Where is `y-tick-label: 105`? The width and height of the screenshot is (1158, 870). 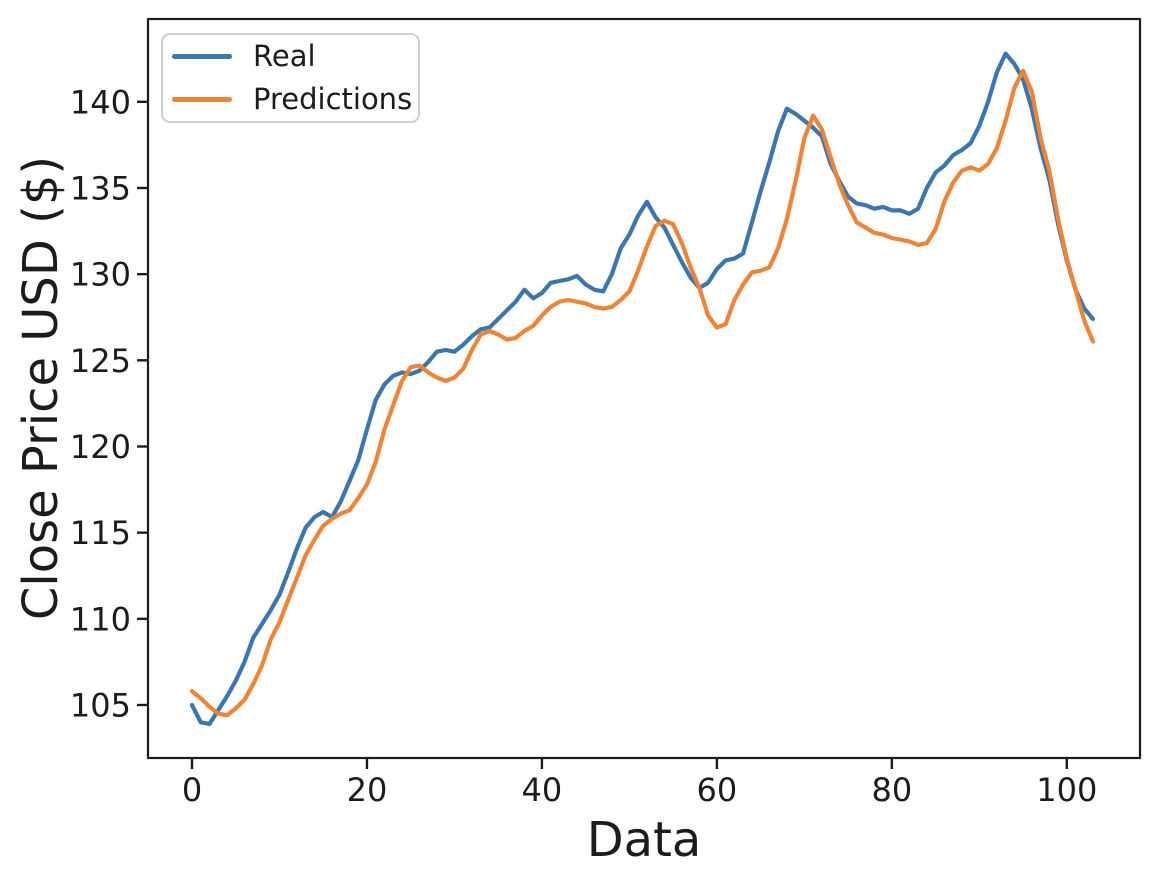 y-tick-label: 105 is located at coordinates (100, 706).